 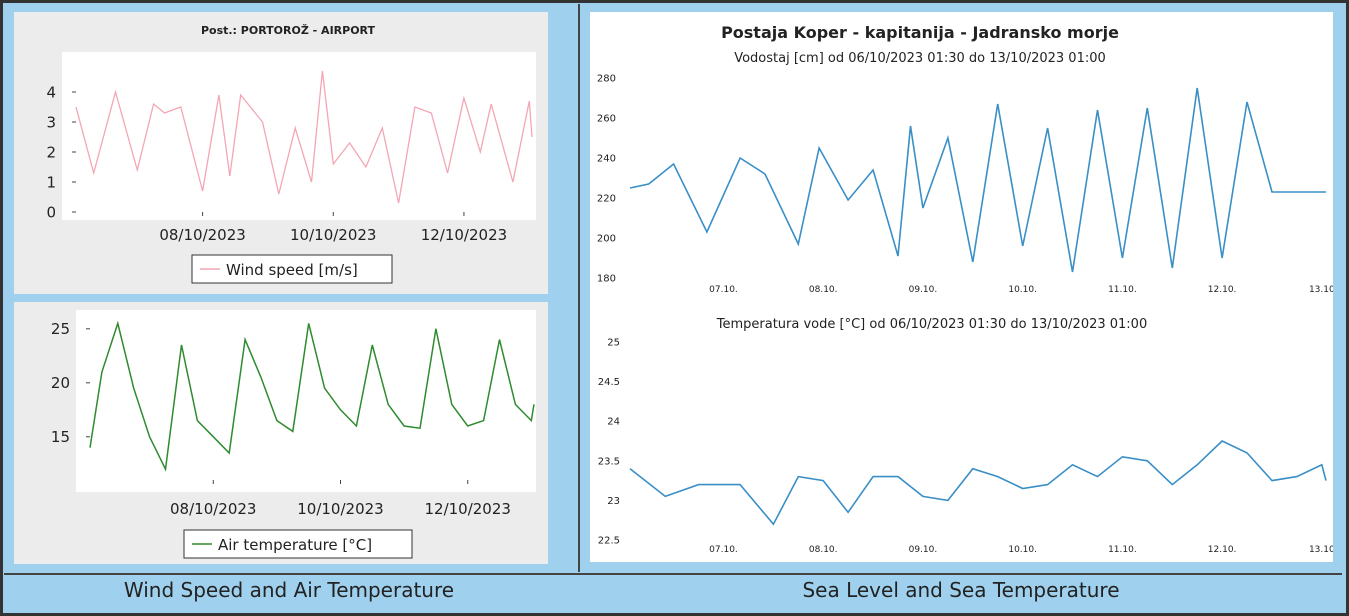 What do you see at coordinates (51, 122) in the screenshot?
I see `y-tick-label: 3` at bounding box center [51, 122].